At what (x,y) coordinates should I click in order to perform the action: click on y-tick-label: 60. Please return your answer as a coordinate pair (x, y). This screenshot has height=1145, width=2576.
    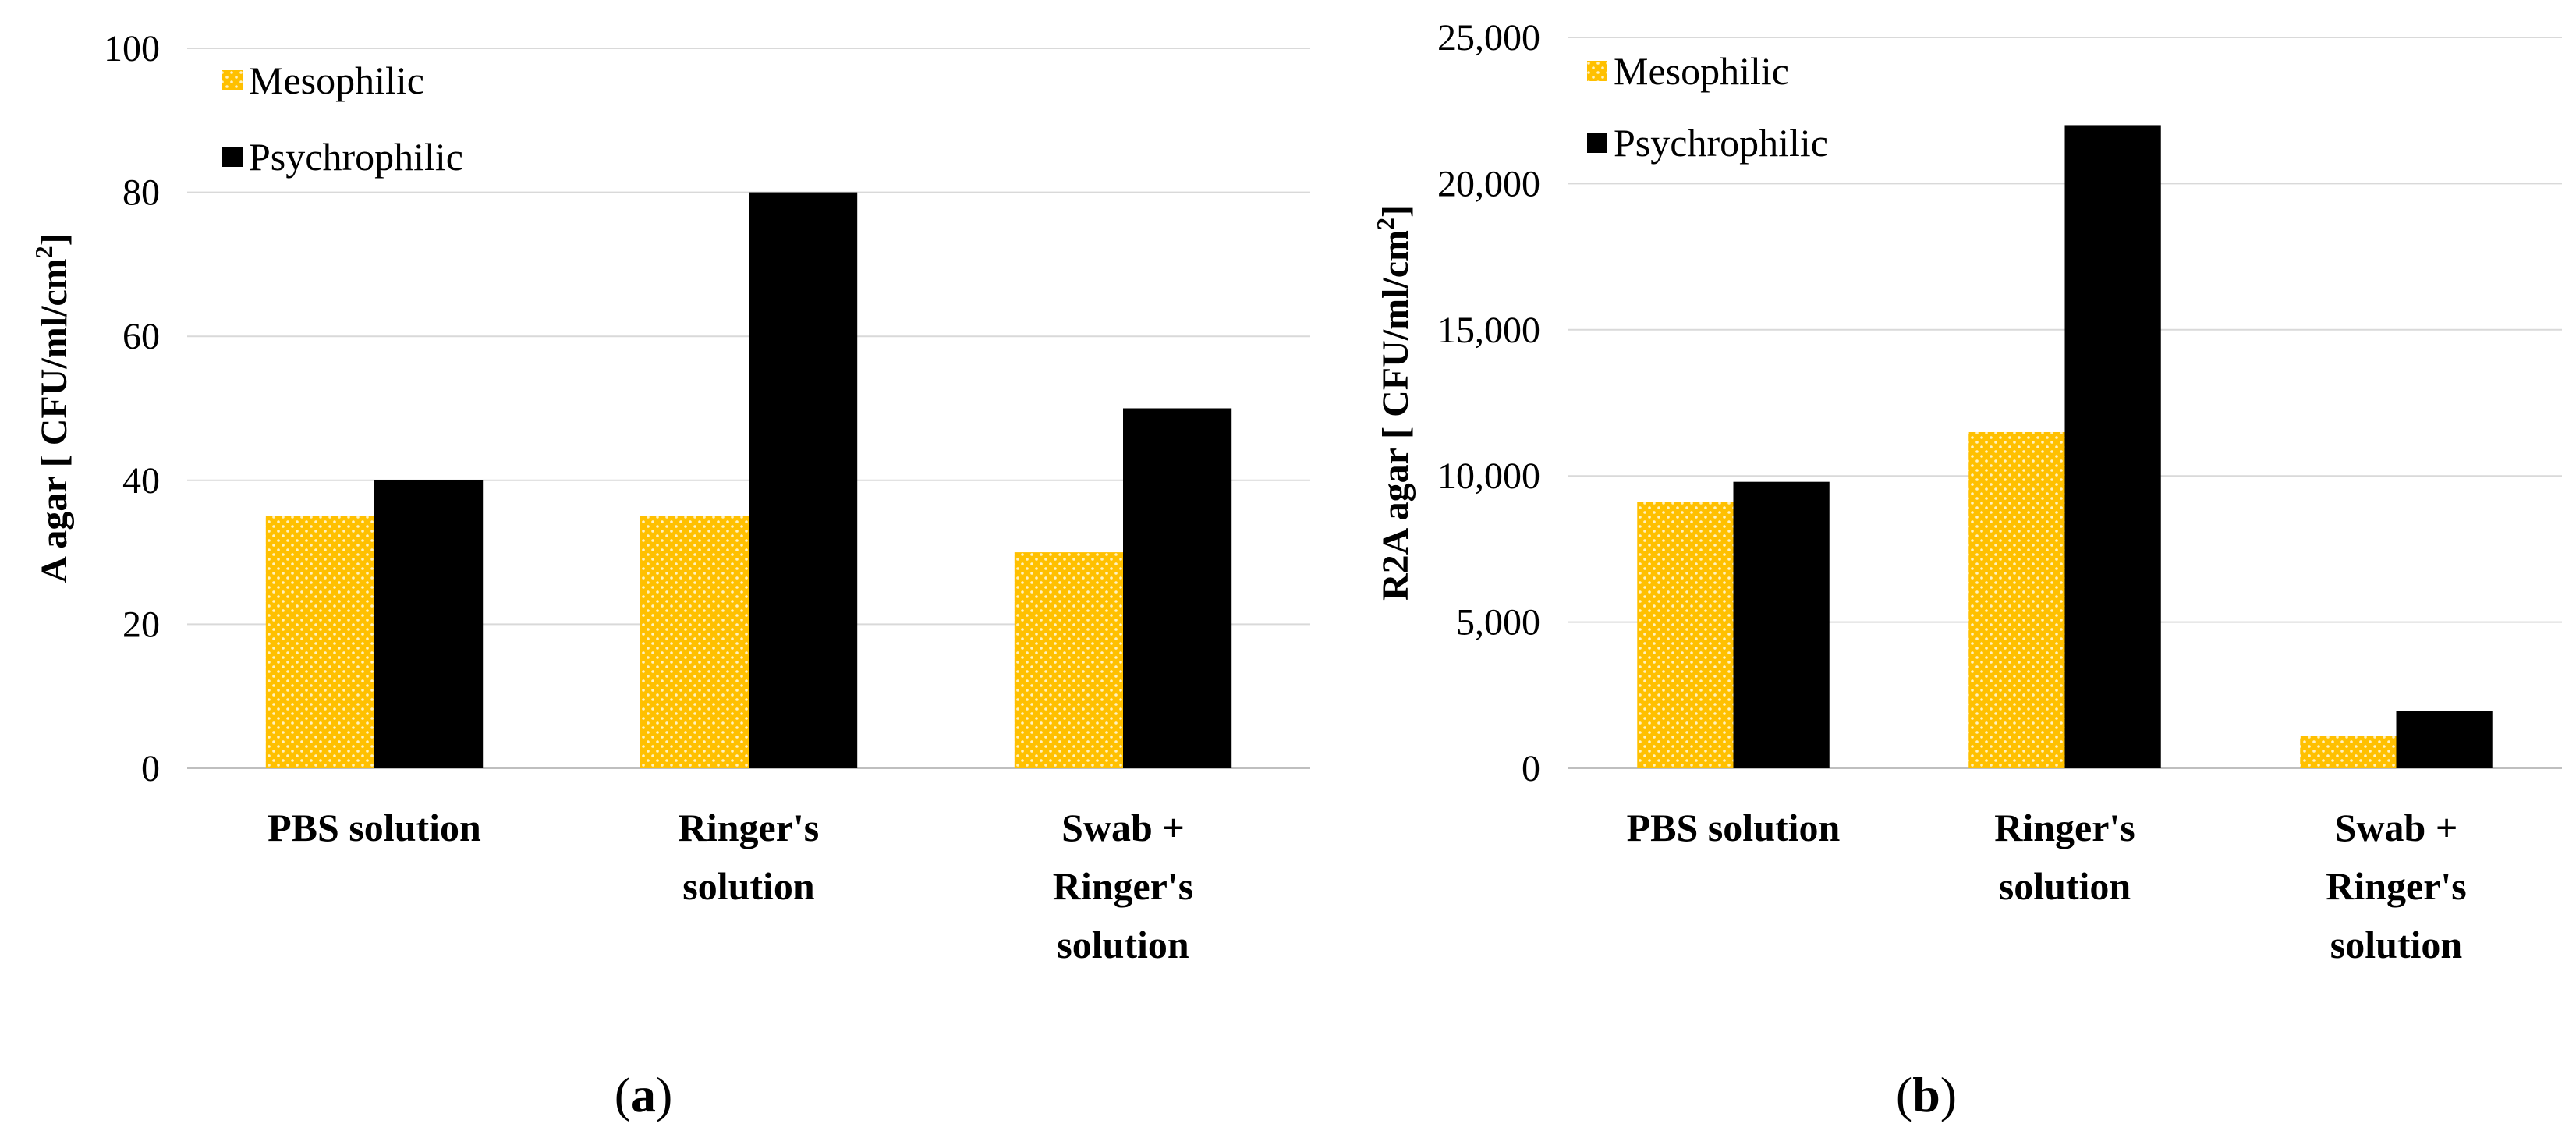
    Looking at the image, I should click on (141, 336).